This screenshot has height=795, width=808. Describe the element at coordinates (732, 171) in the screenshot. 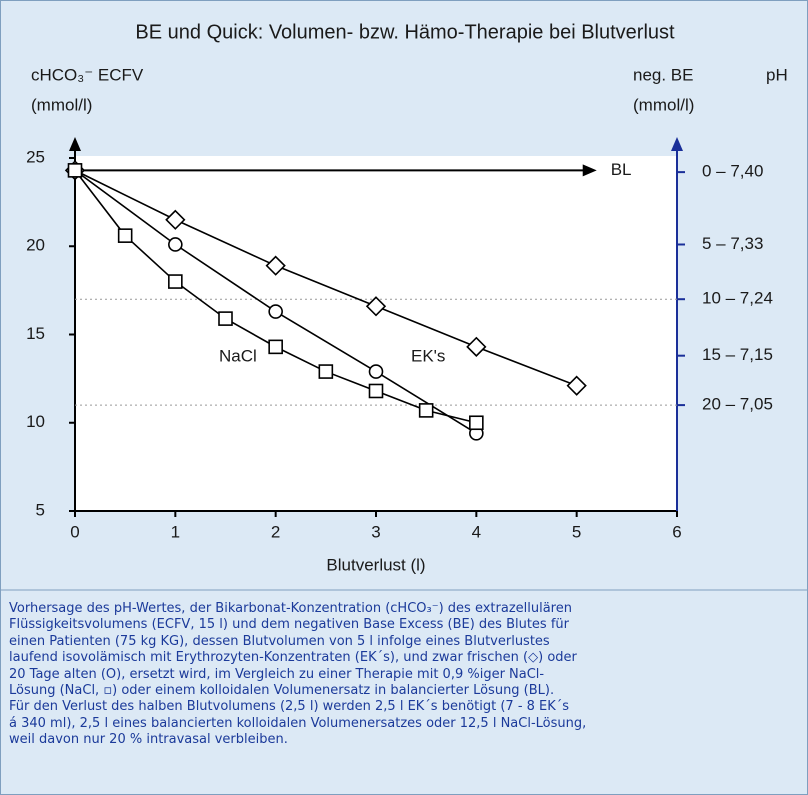

I see `y2-tick-label: 0 – 7,40` at that location.